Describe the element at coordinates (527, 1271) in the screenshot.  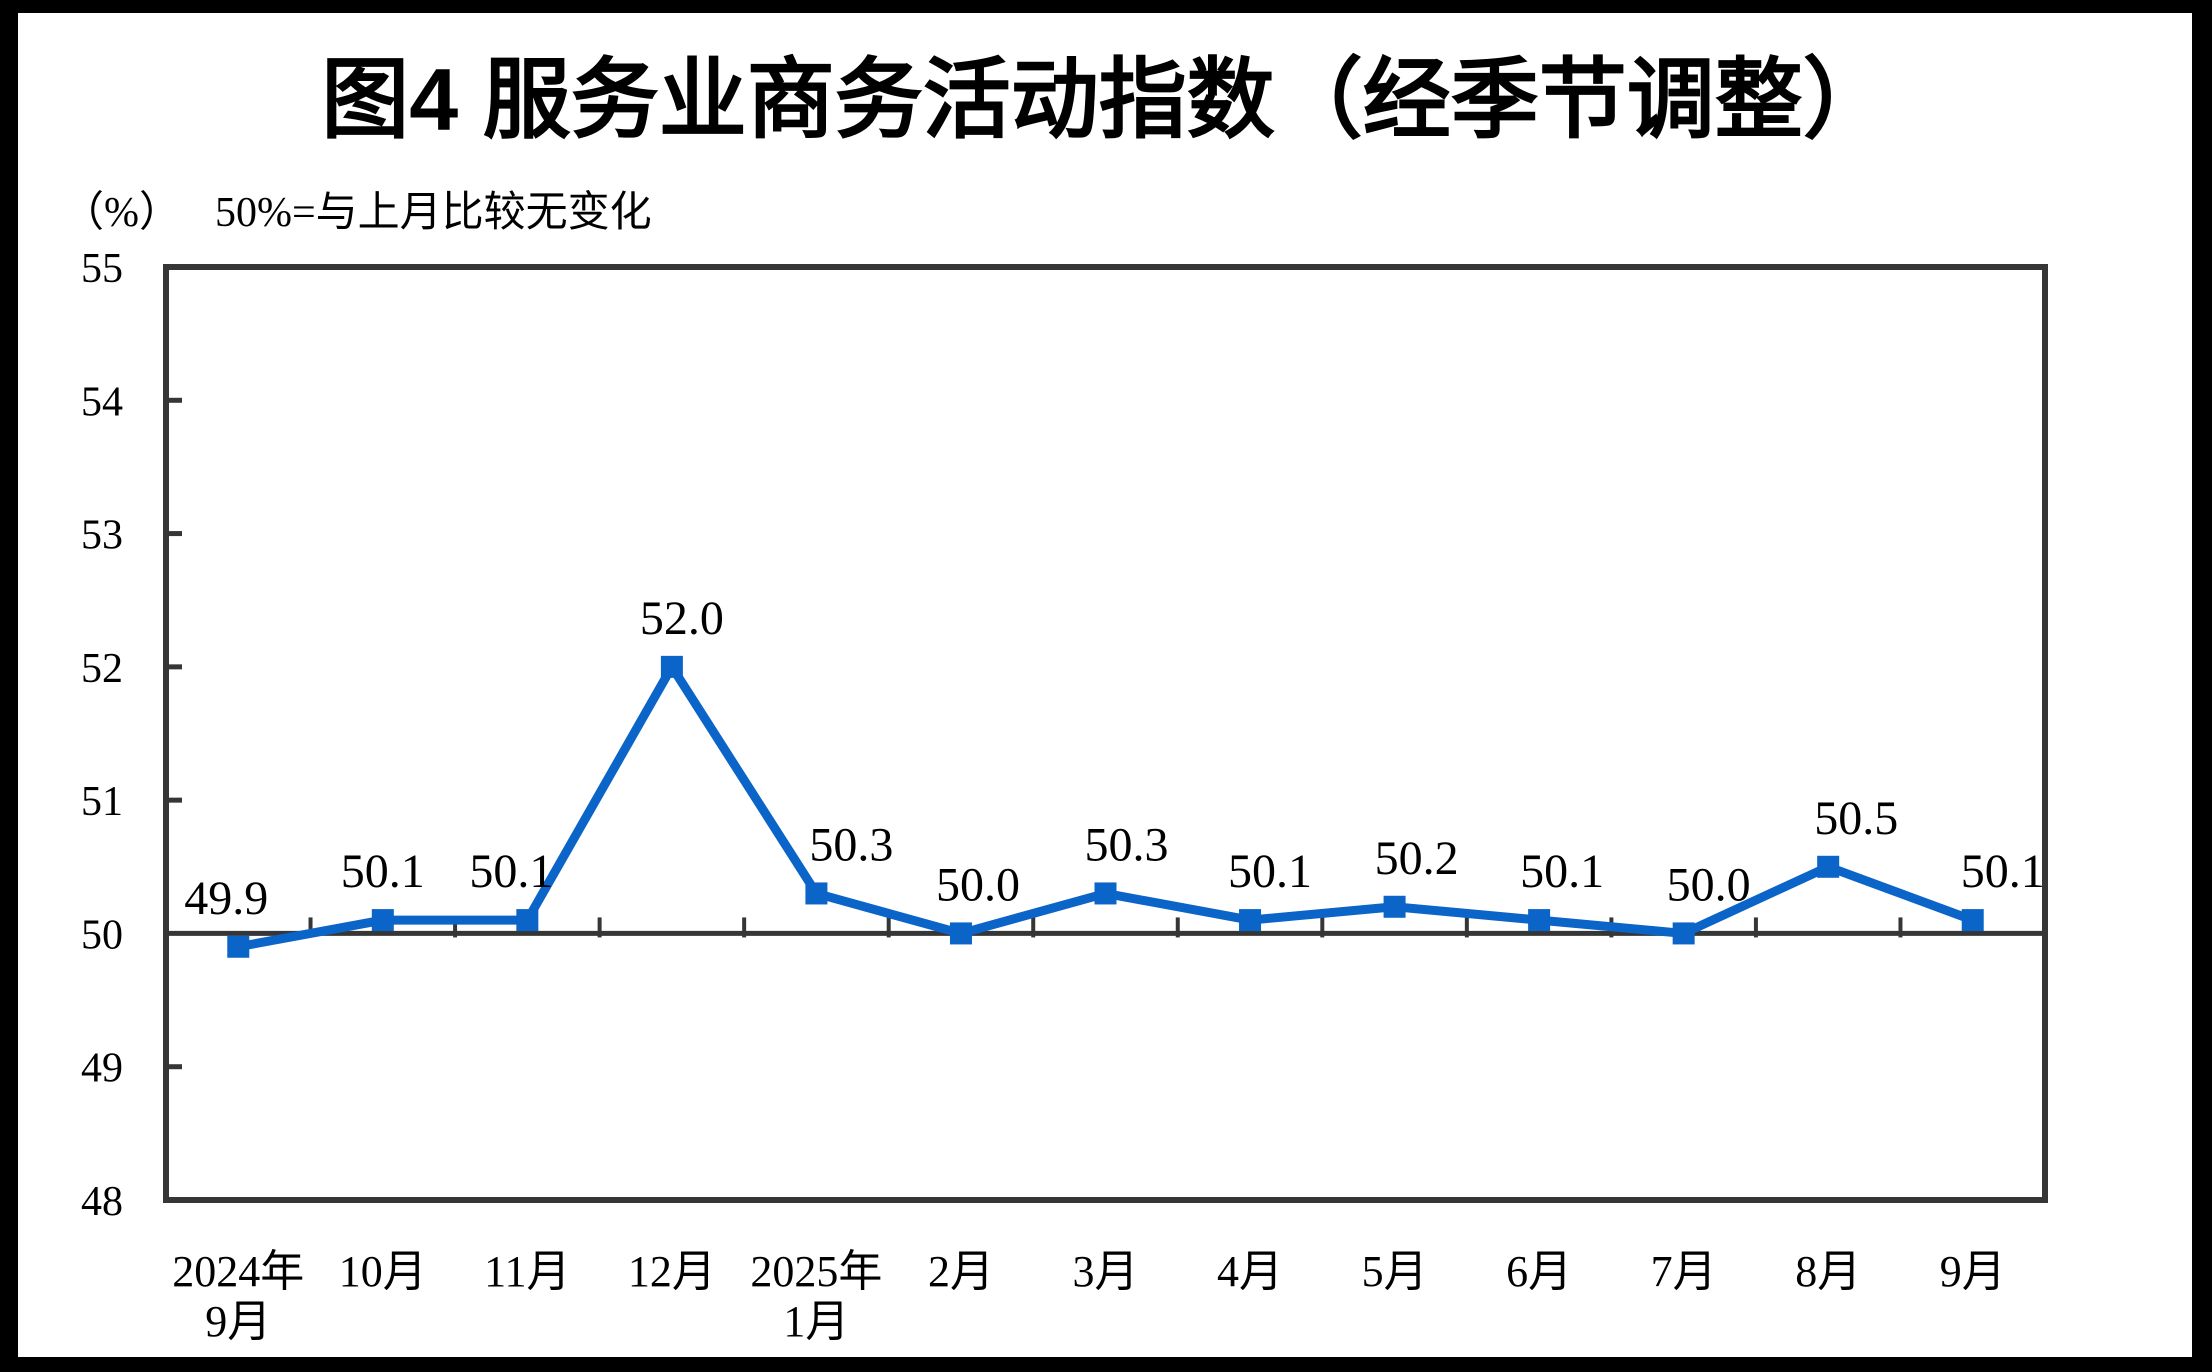
I see `x-axis-label: 11月` at that location.